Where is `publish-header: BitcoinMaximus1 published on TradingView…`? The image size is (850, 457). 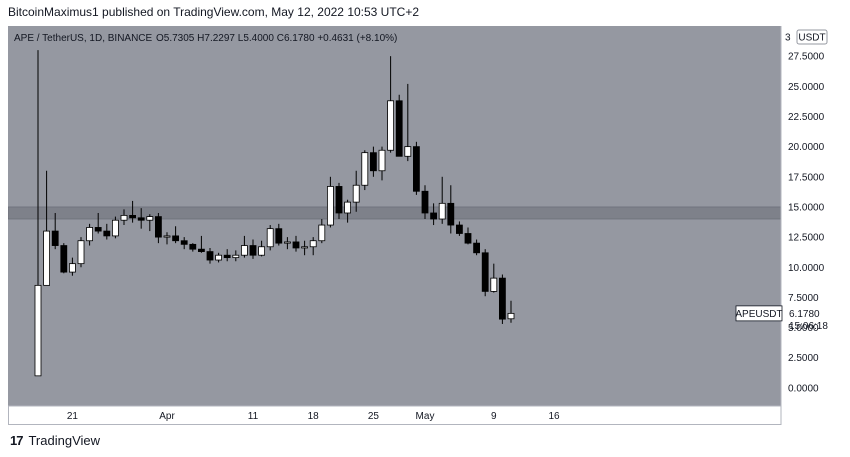 publish-header: BitcoinMaximus1 published on TradingView… is located at coordinates (213, 12).